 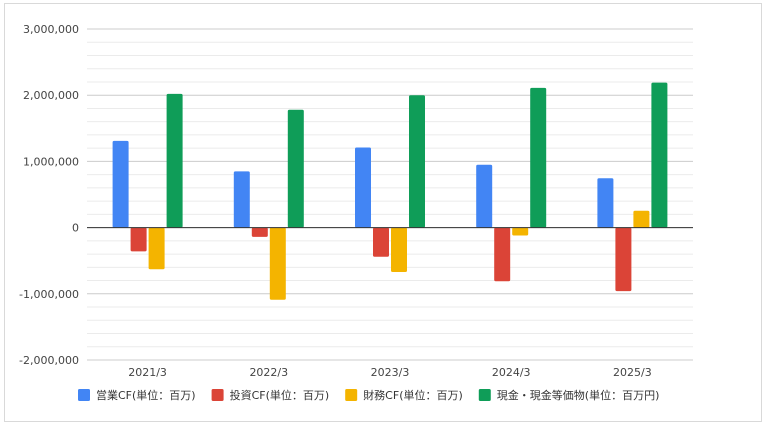 I want to click on y-tick-label: -2,000,000, so click(x=49, y=360).